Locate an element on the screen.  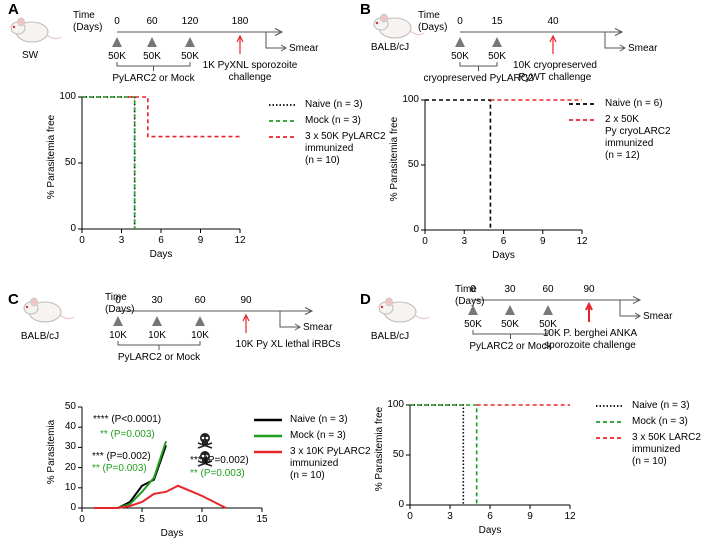
y-axis-title: % Parasitemia is located at coordinates (51, 451).